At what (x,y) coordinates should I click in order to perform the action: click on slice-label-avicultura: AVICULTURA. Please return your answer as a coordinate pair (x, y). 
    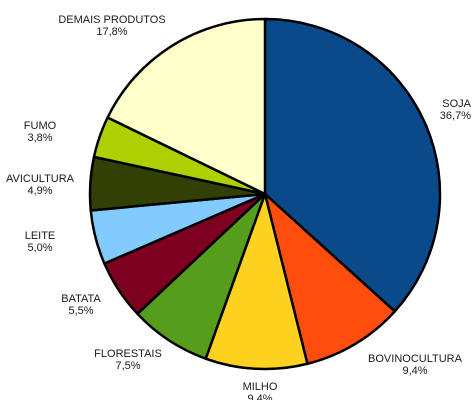
    Looking at the image, I should click on (40, 179).